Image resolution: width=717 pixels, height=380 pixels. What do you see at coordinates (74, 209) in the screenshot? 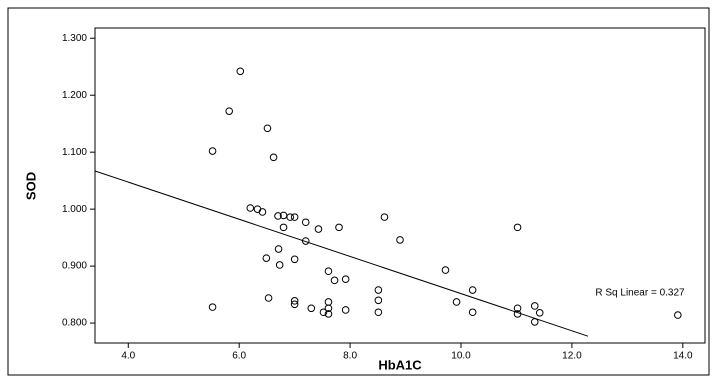
I see `y-tick-label: 1.000` at bounding box center [74, 209].